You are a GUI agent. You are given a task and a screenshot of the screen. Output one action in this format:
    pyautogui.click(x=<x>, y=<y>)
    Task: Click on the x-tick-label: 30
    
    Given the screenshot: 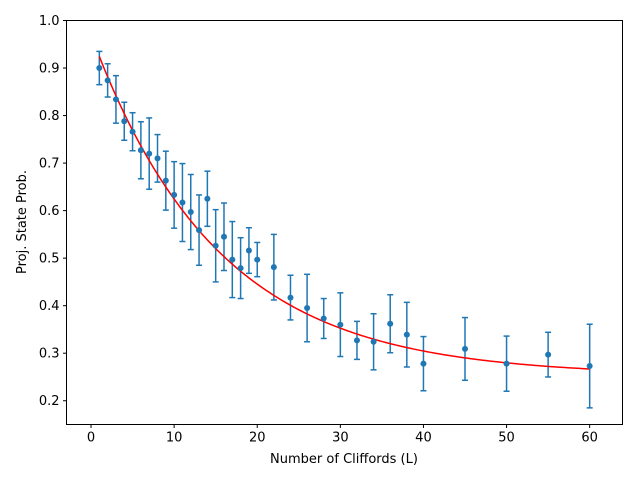 What is the action you would take?
    pyautogui.click(x=340, y=438)
    